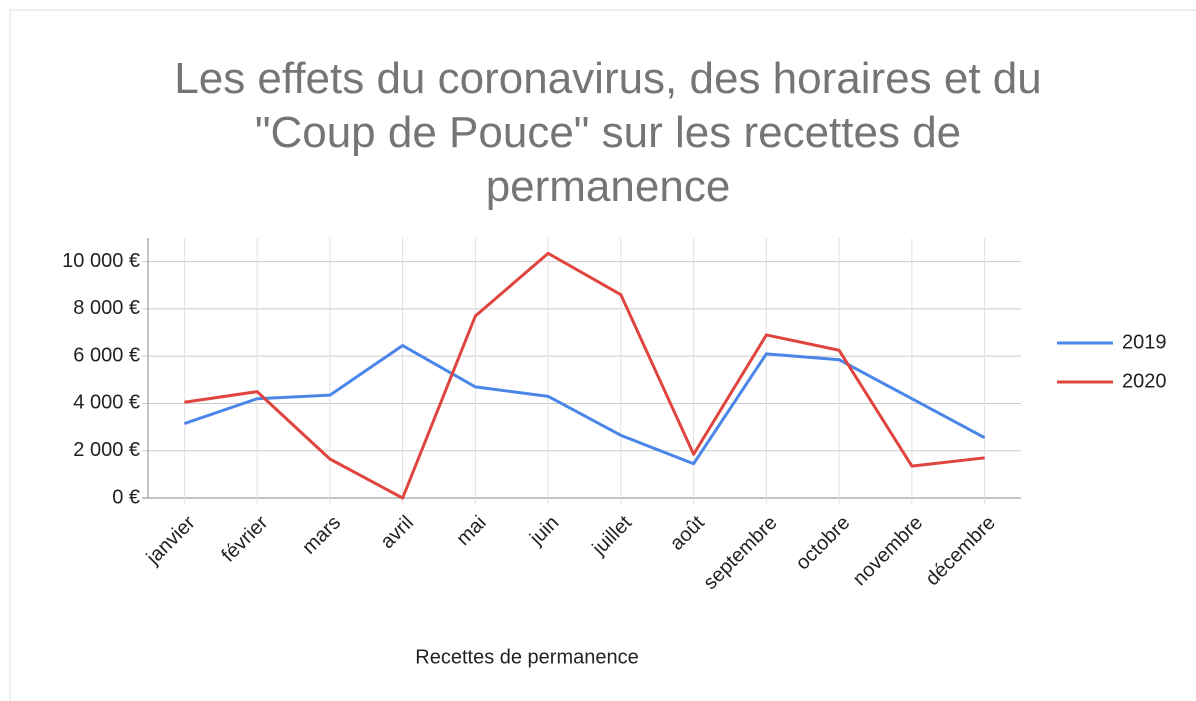 Image resolution: width=1196 pixels, height=701 pixels. Describe the element at coordinates (106, 403) in the screenshot. I see `y-tick-label: 4 000 €` at that location.